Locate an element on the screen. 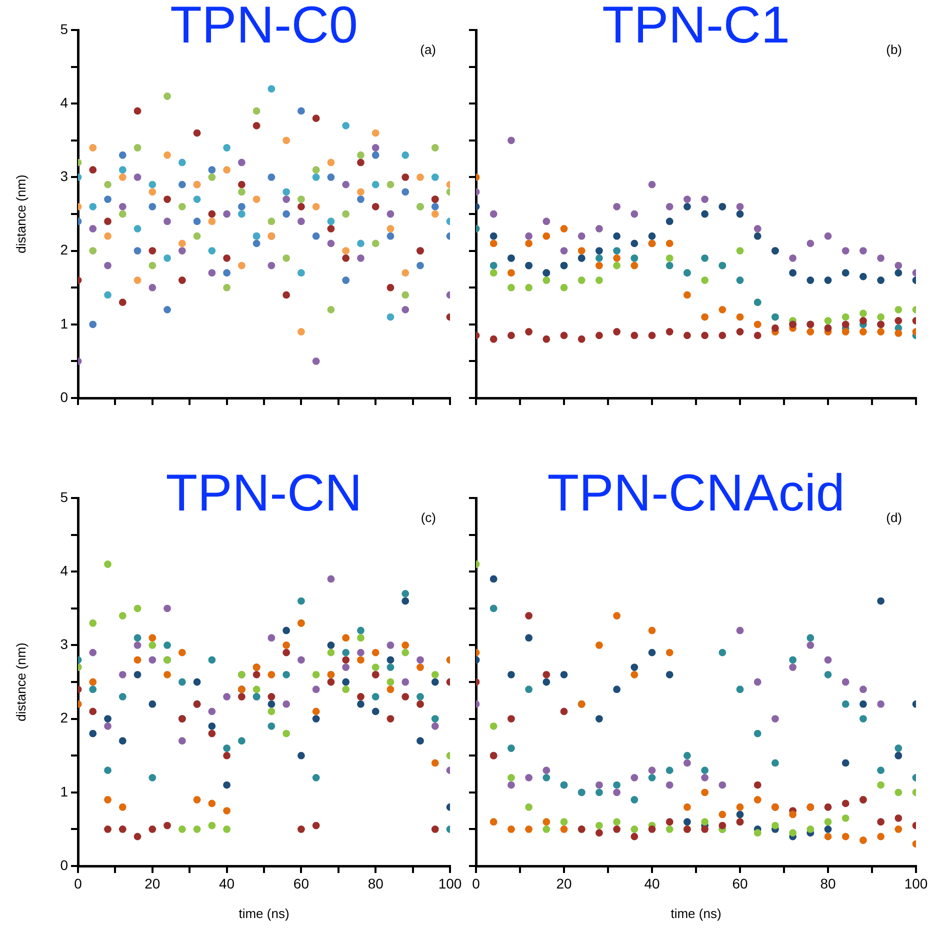 The height and width of the screenshot is (935, 932). y-tick-label: 3 is located at coordinates (64, 644).